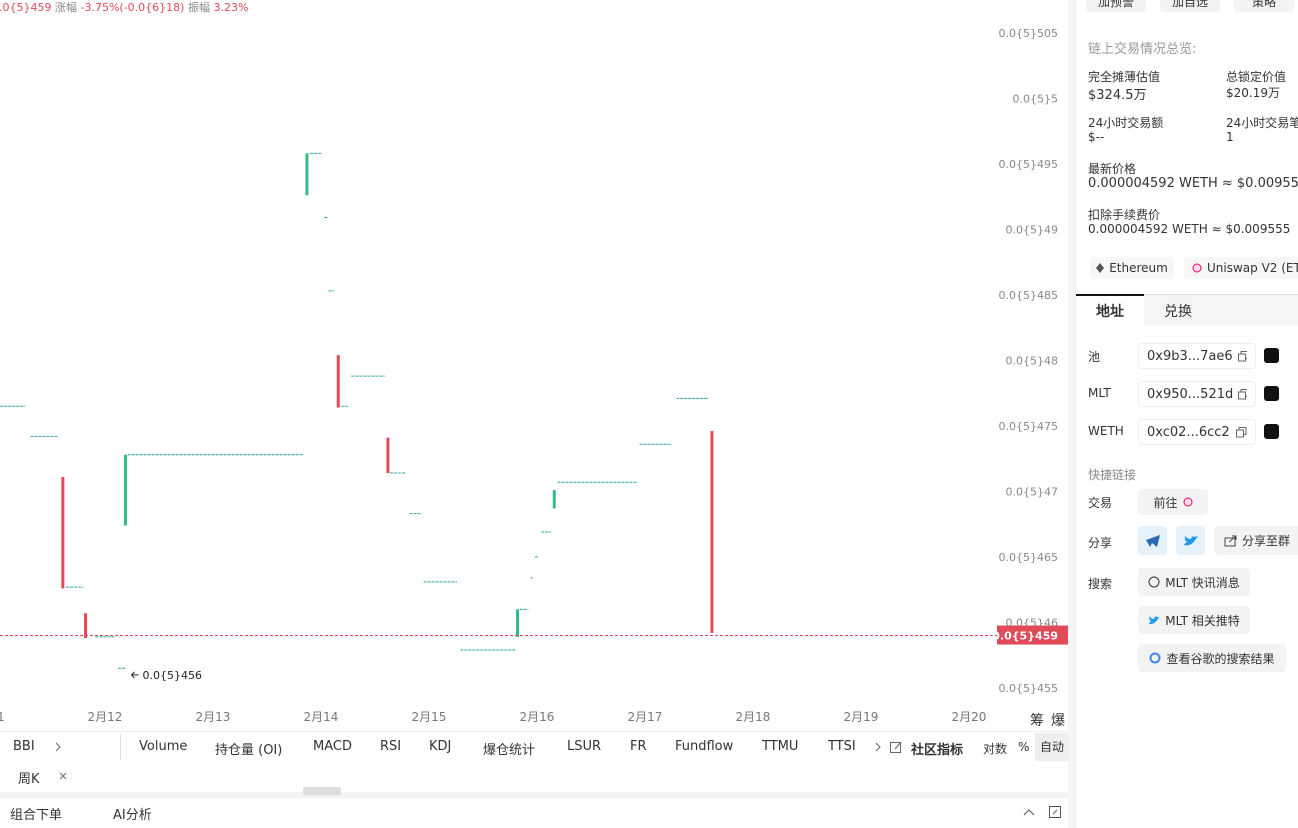 This screenshot has height=828, width=1298. I want to click on address-label: 池, so click(1094, 357).